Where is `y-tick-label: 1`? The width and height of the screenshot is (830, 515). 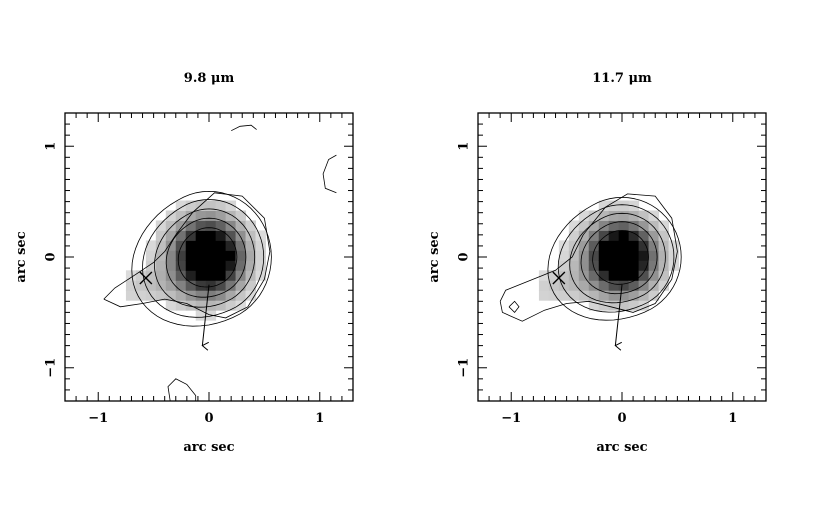
y-tick-label: 1 is located at coordinates (51, 146).